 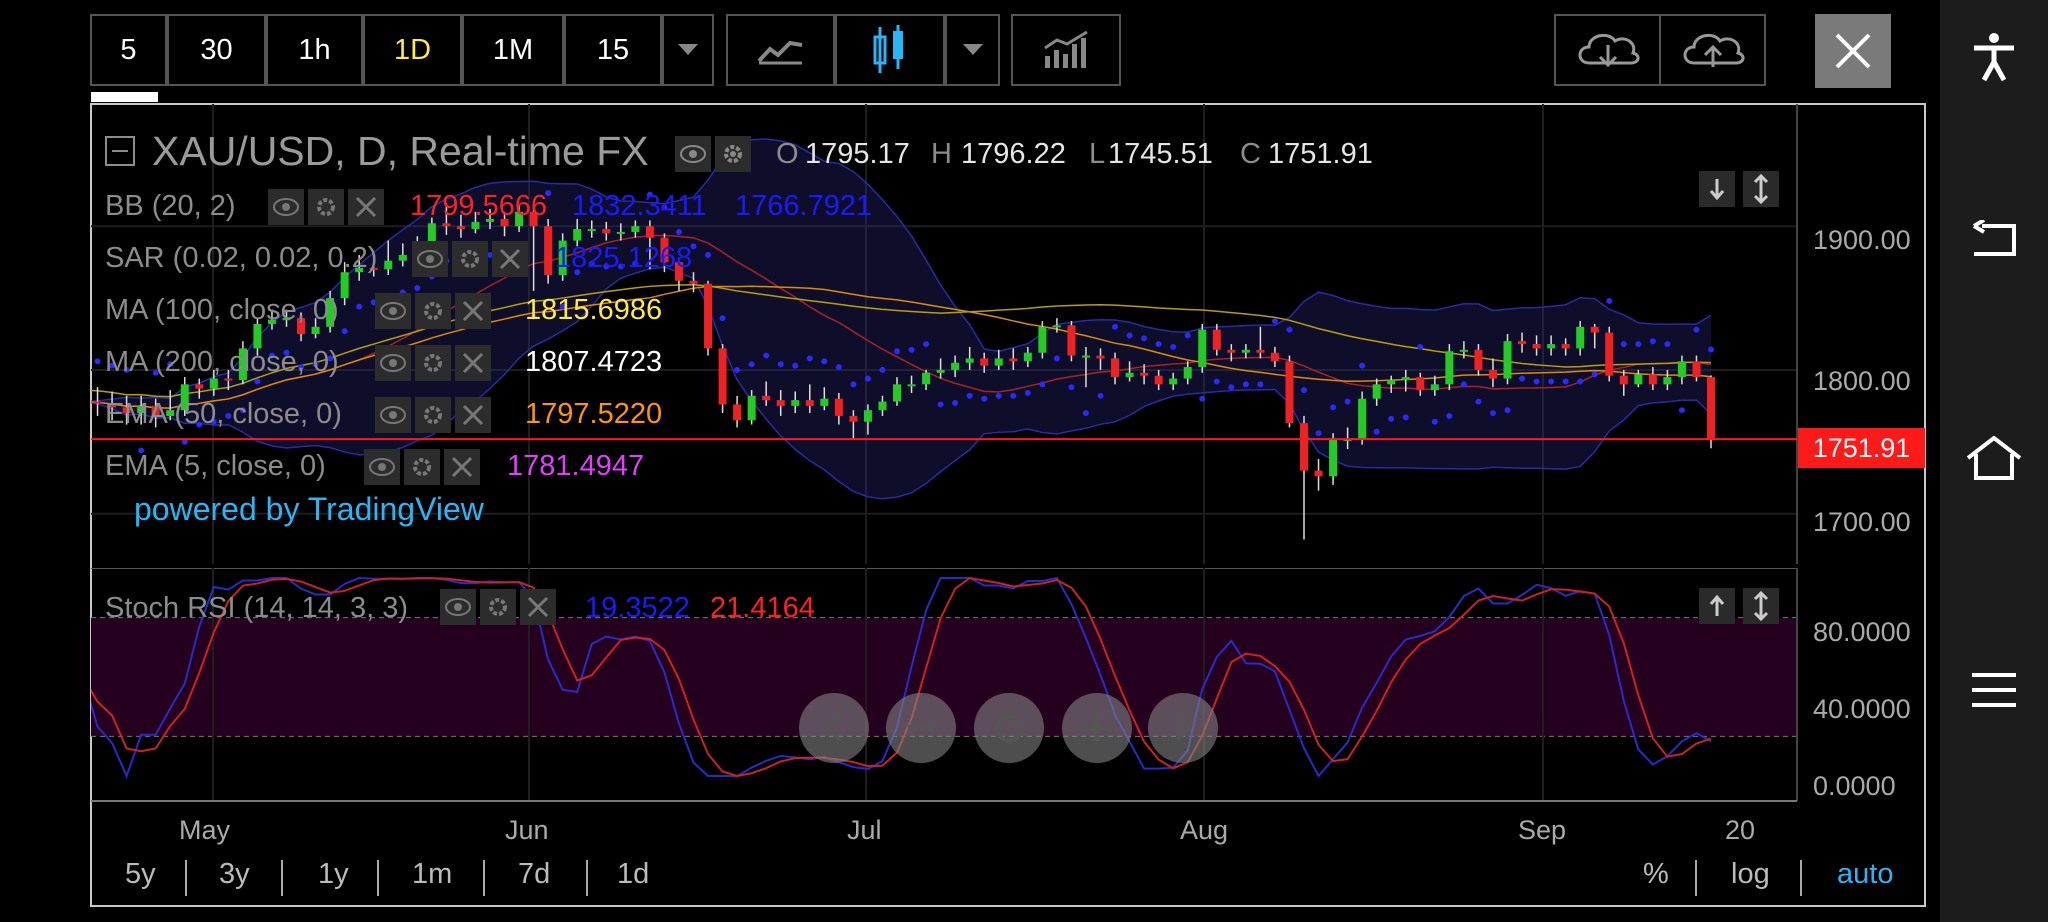 I want to click on zoom-in-button, so click(x=1097, y=728).